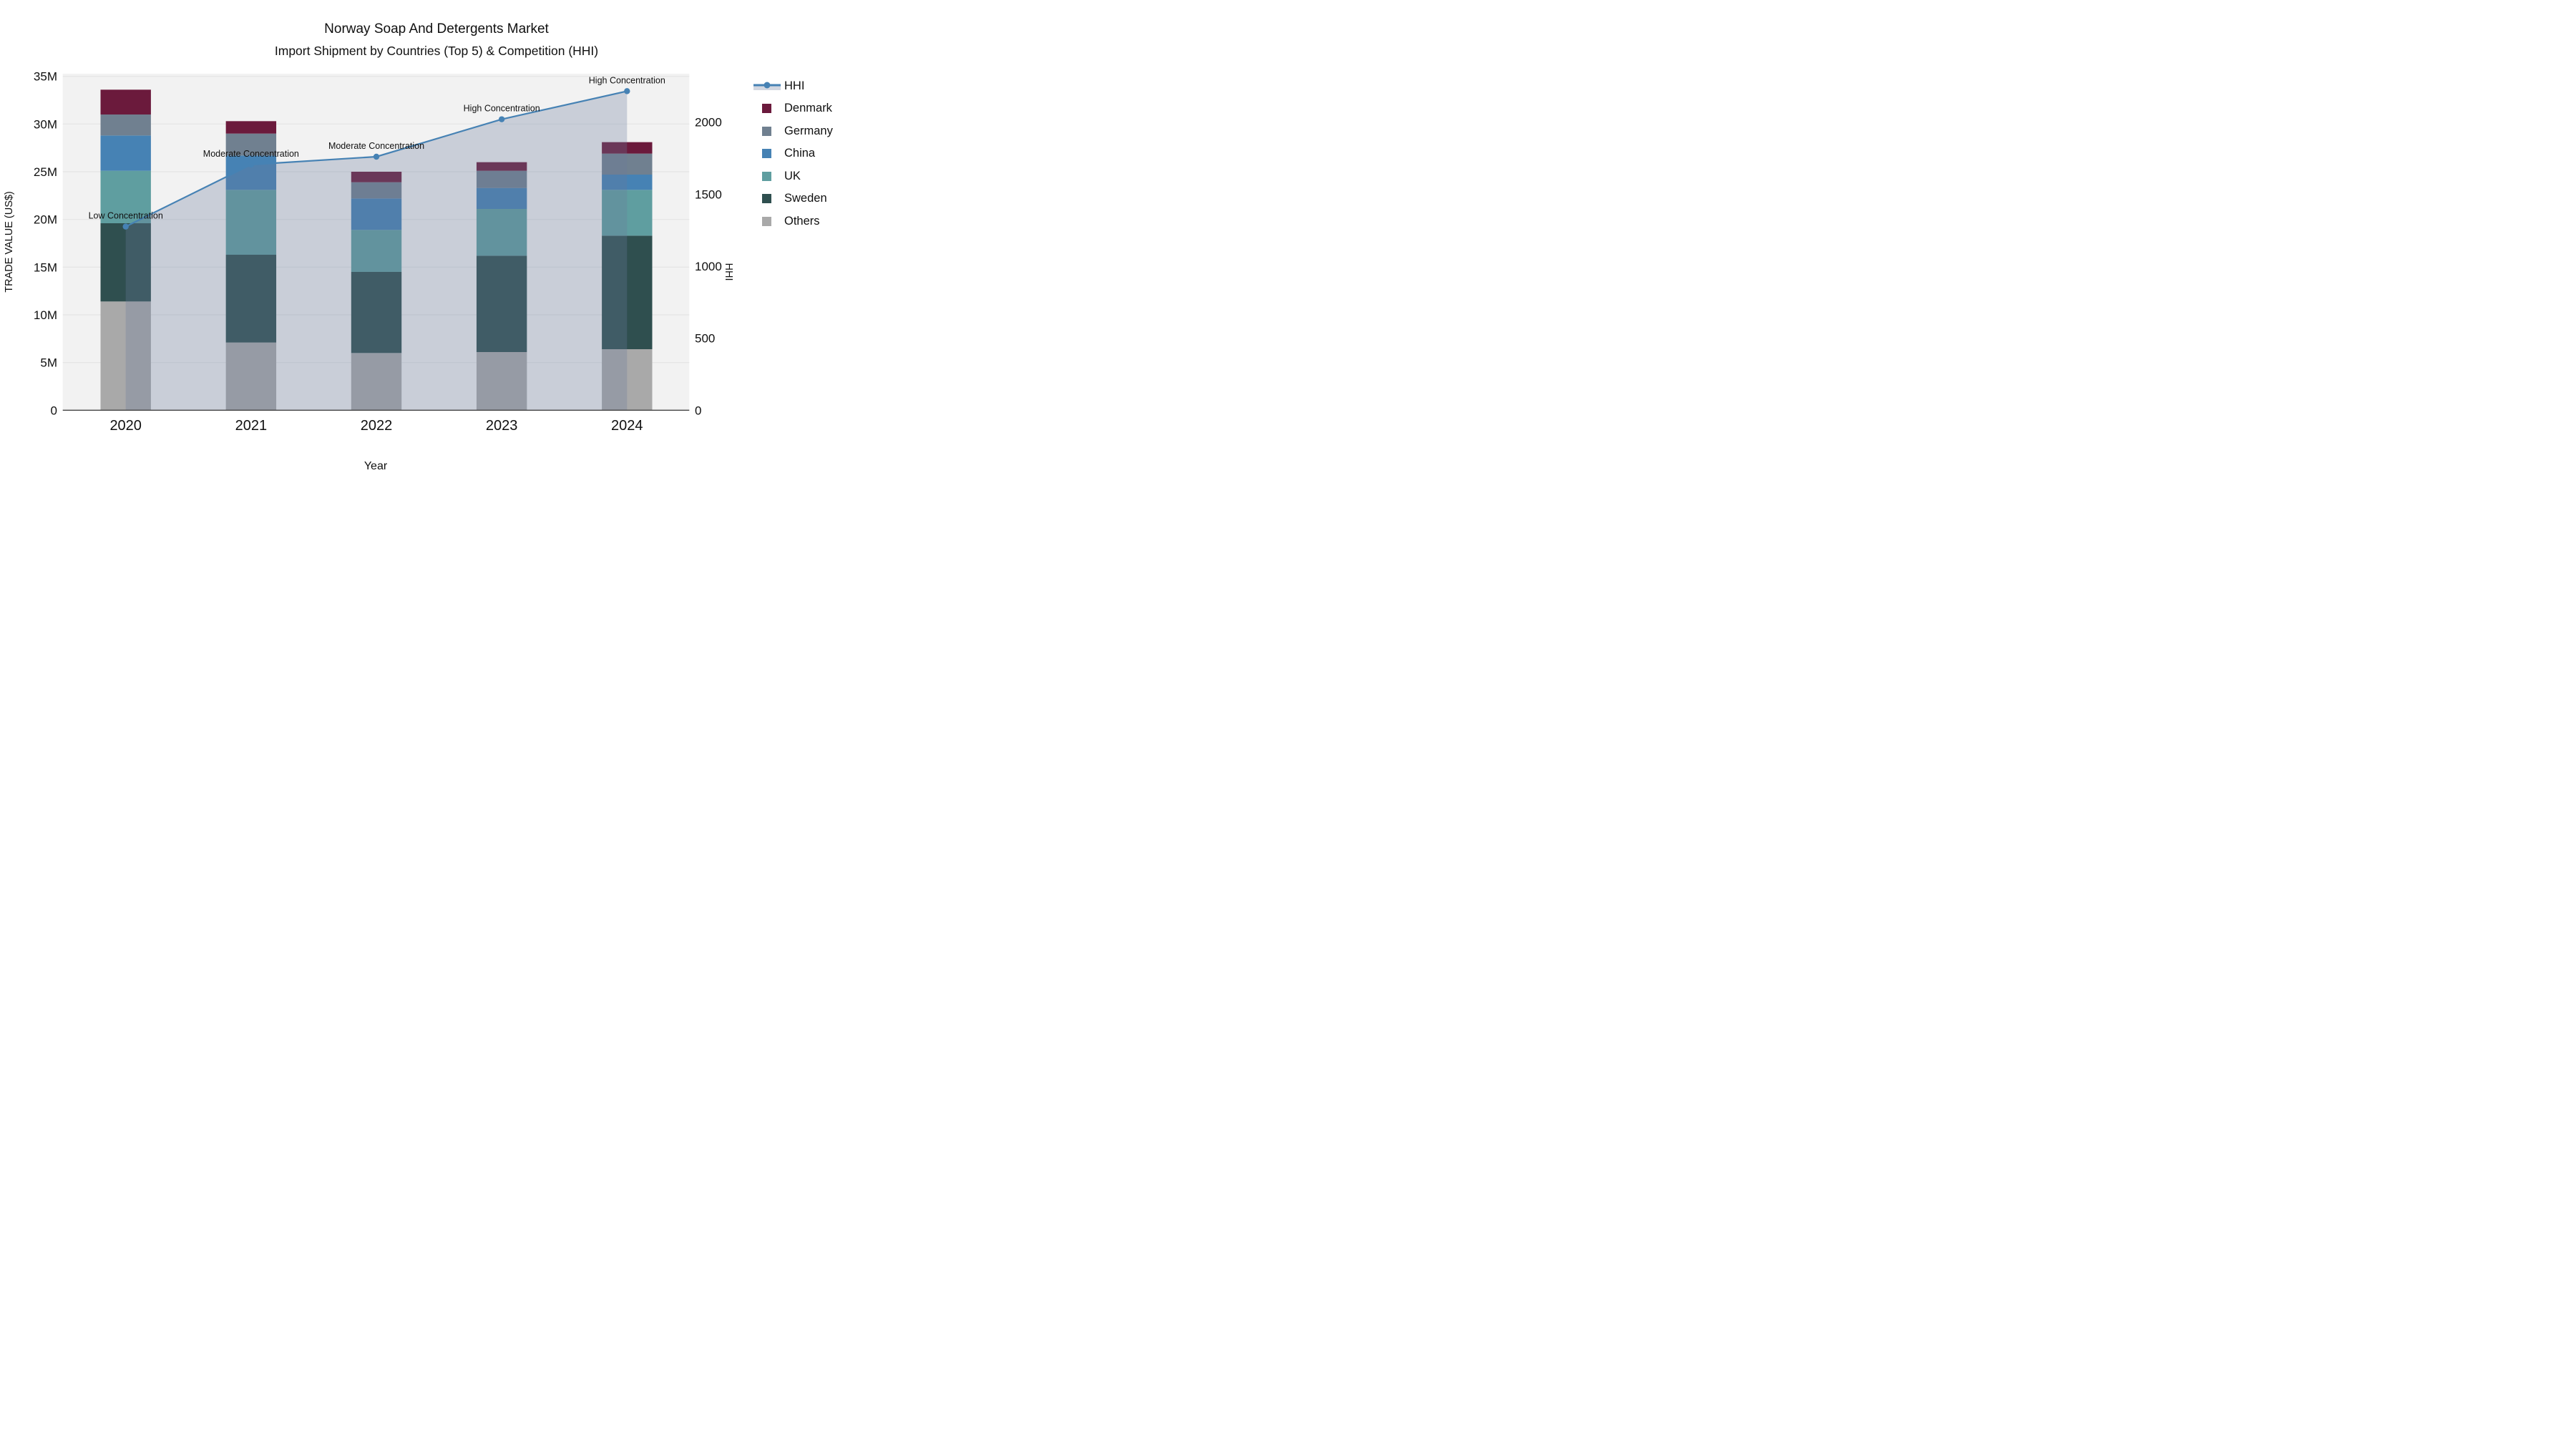 Image resolution: width=2576 pixels, height=1449 pixels. I want to click on china-swatch-icon, so click(769, 154).